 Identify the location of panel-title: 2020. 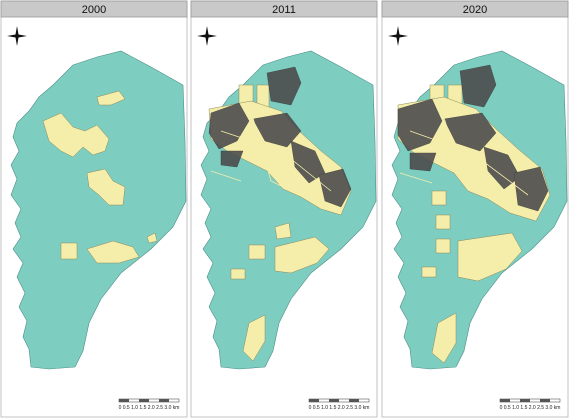
(475, 10).